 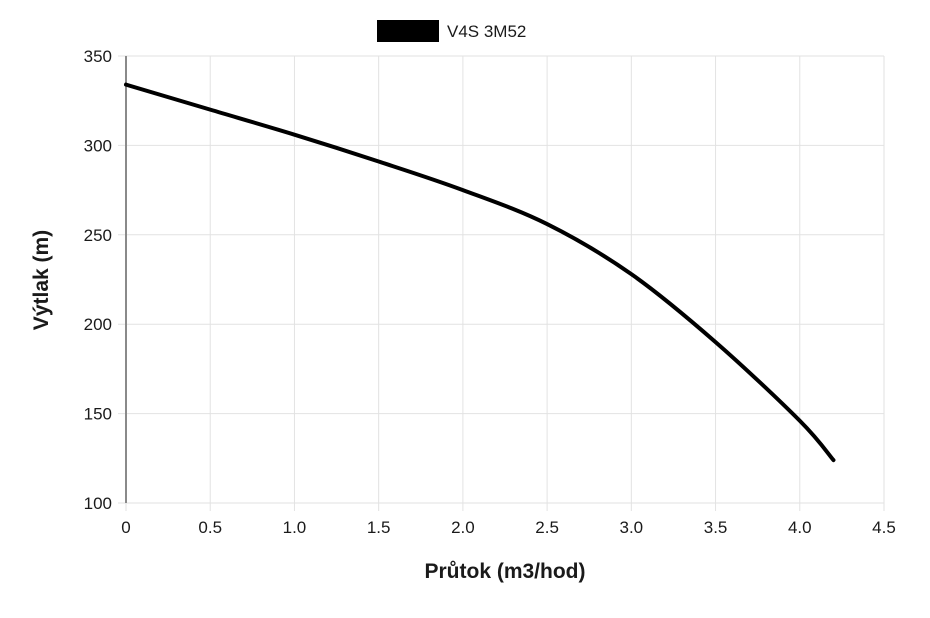 I want to click on x-tick-label: 3.0, so click(x=632, y=527).